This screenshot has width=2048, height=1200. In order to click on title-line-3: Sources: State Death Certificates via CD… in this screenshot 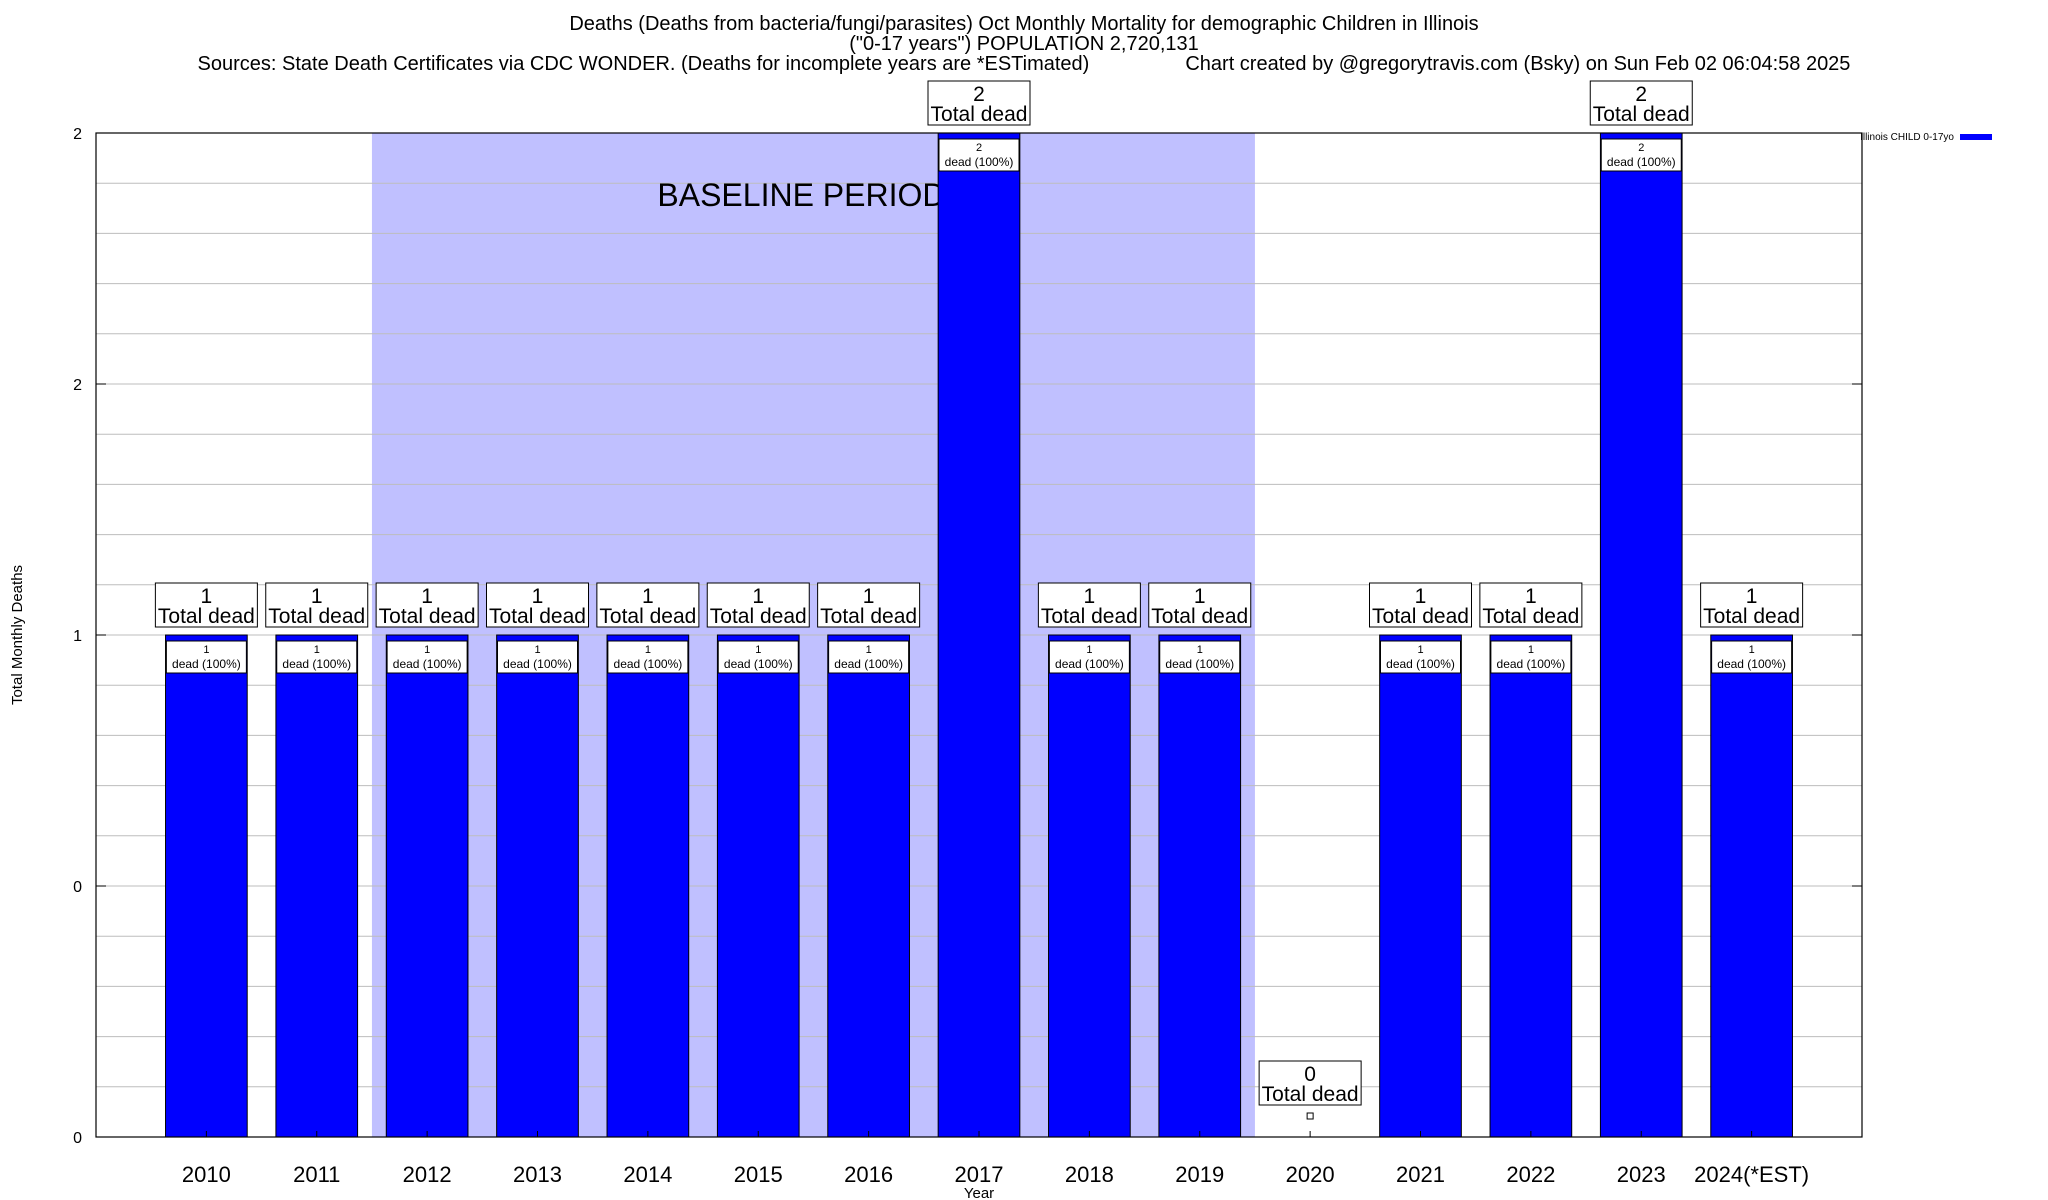, I will do `click(1024, 64)`.